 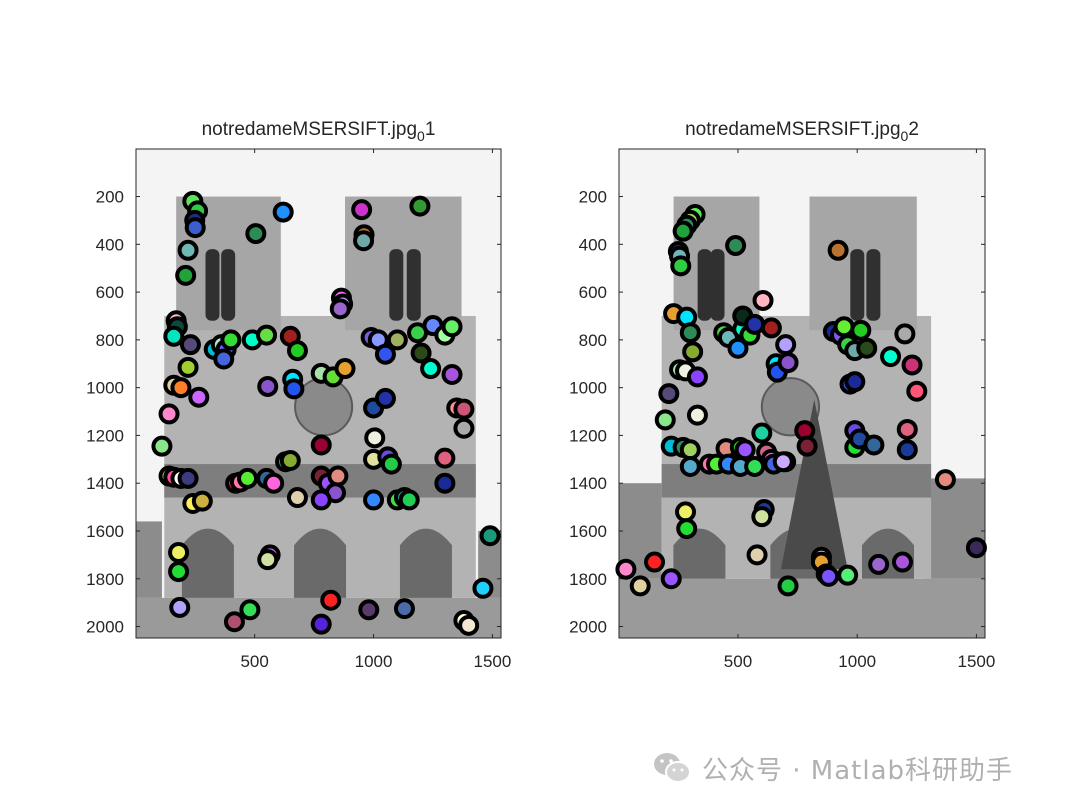 I want to click on y-tick-label: 2000, so click(x=105, y=627).